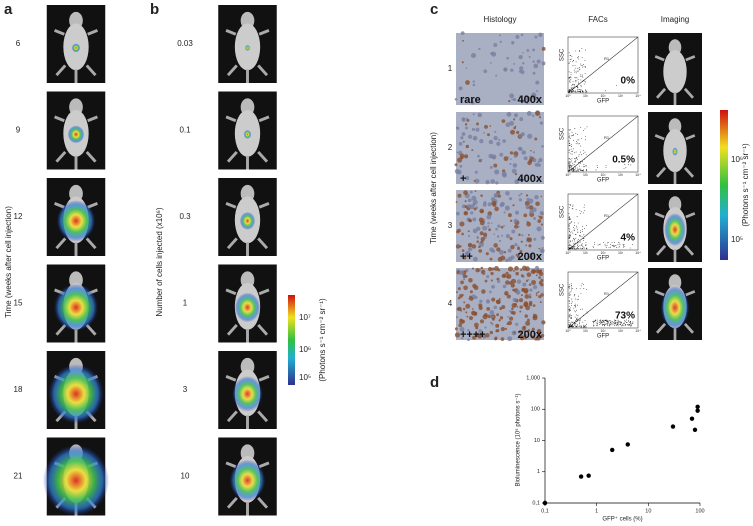  What do you see at coordinates (76, 221) in the screenshot?
I see `signal` at bounding box center [76, 221].